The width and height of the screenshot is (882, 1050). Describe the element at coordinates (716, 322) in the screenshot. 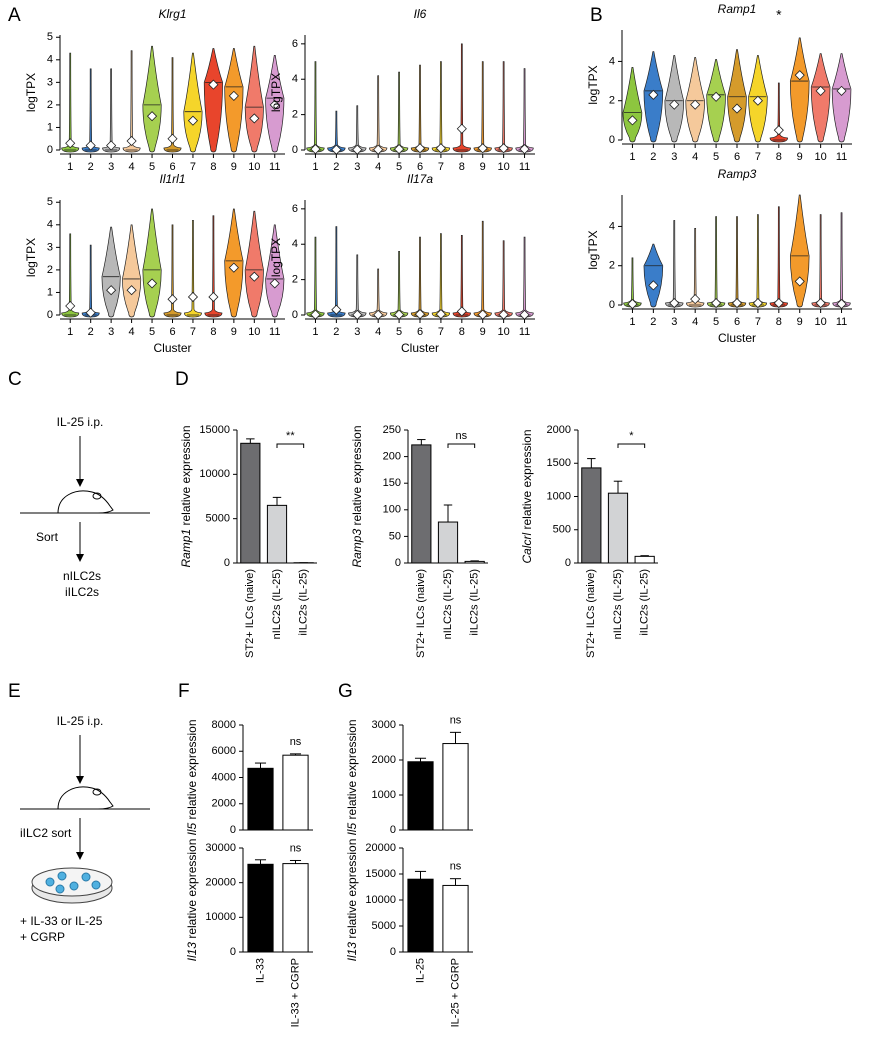

I see `x-tick-label: 5` at that location.